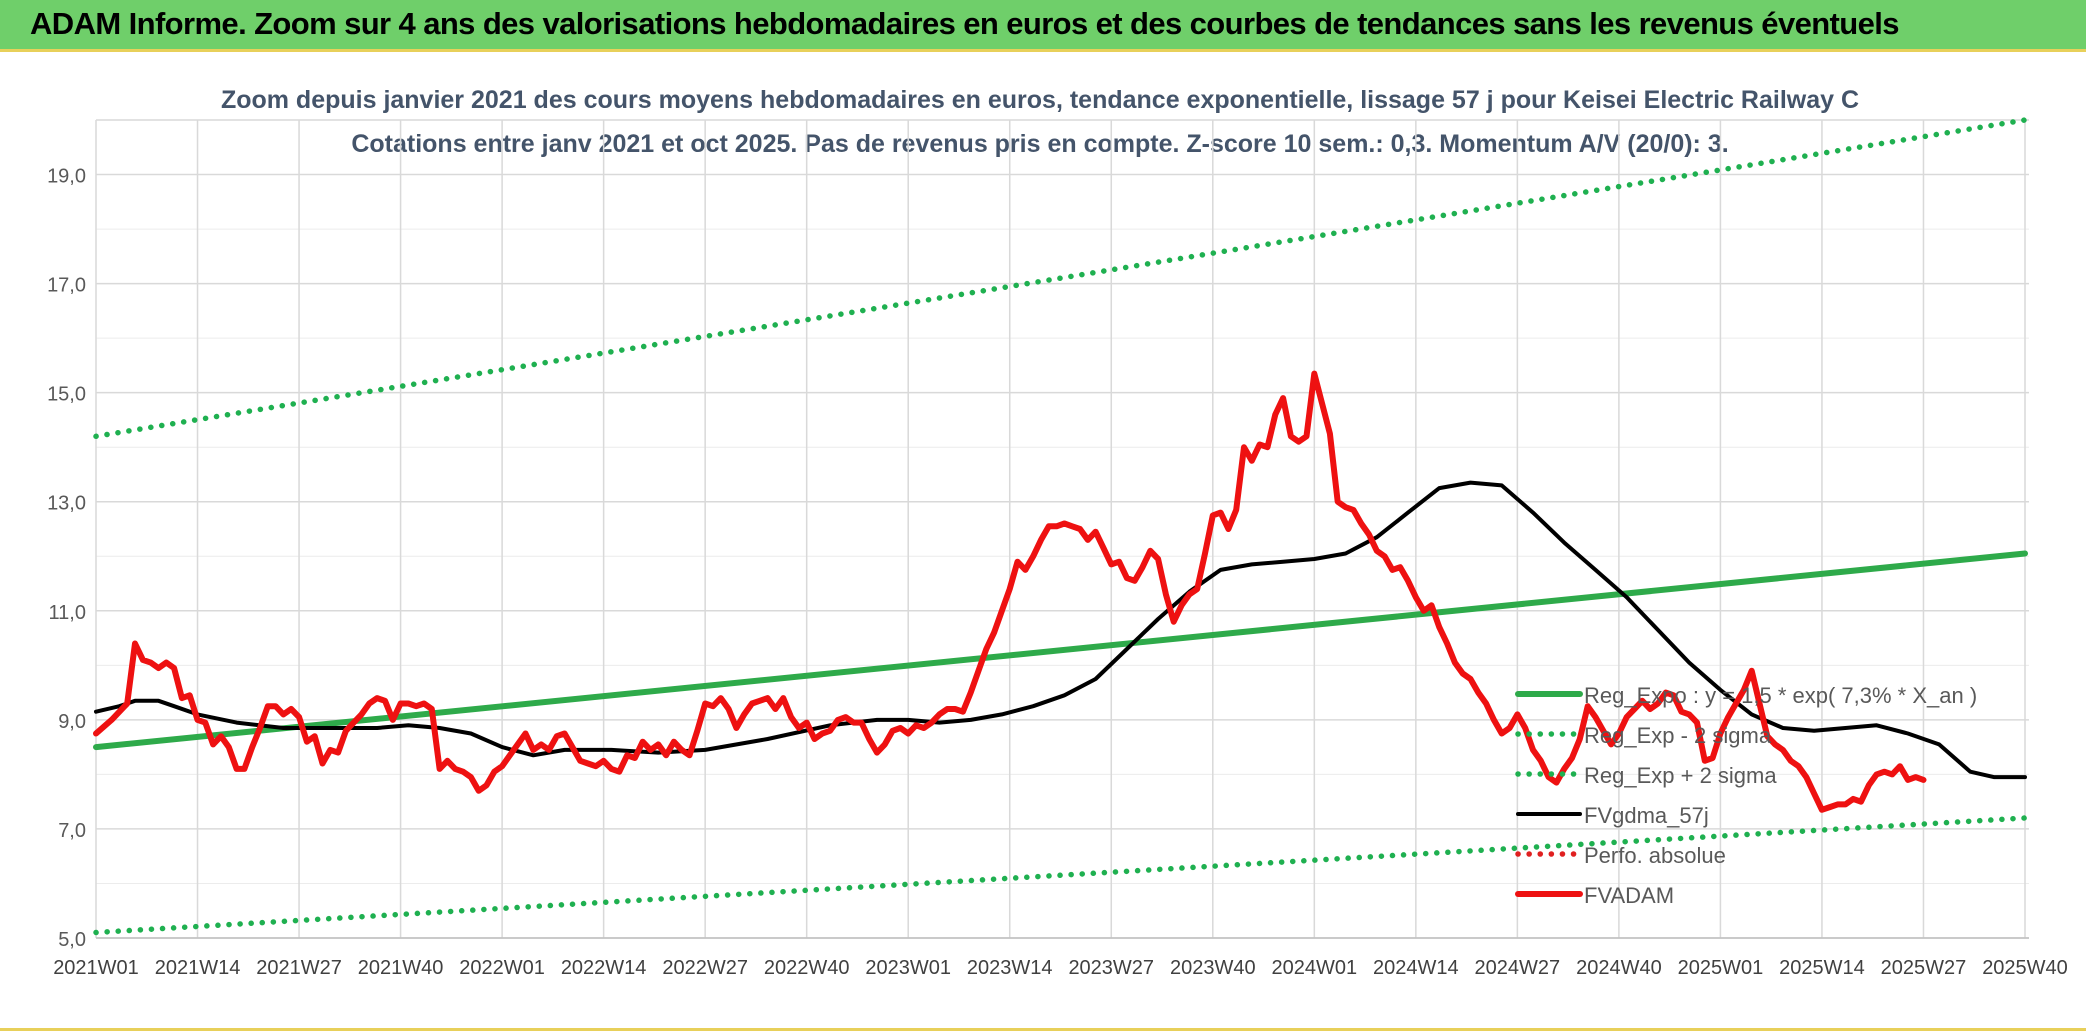 Image resolution: width=2086 pixels, height=1036 pixels. What do you see at coordinates (72, 831) in the screenshot?
I see `y-tick-label: 7,0` at bounding box center [72, 831].